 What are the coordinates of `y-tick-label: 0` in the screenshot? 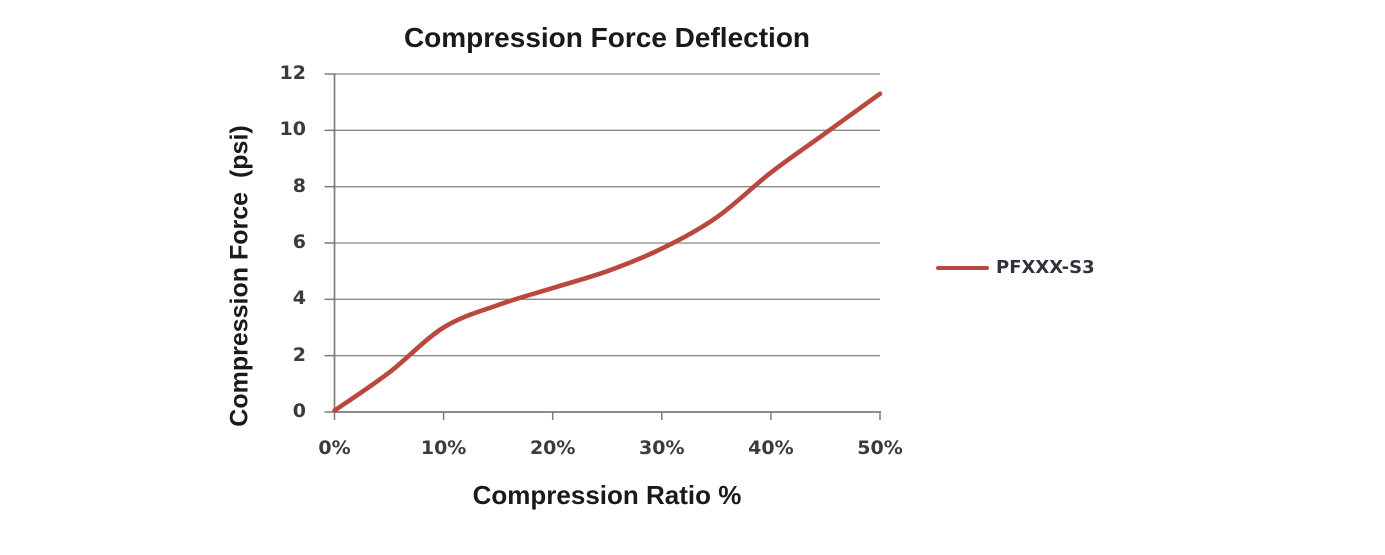 It's located at (299, 411).